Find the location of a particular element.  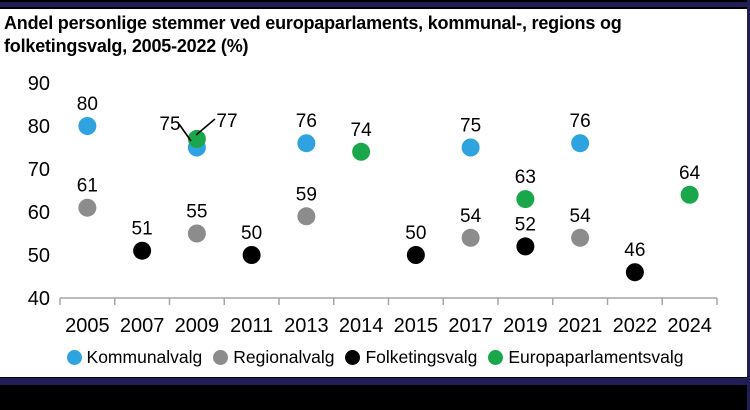

x-tick-label: 2011 is located at coordinates (251, 326).